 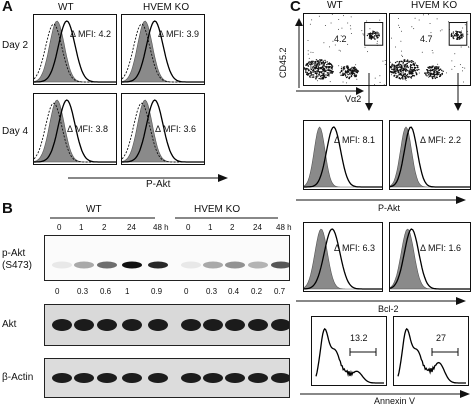 What do you see at coordinates (335, 5) in the screenshot?
I see `panel-c-col-wt: WT` at bounding box center [335, 5].